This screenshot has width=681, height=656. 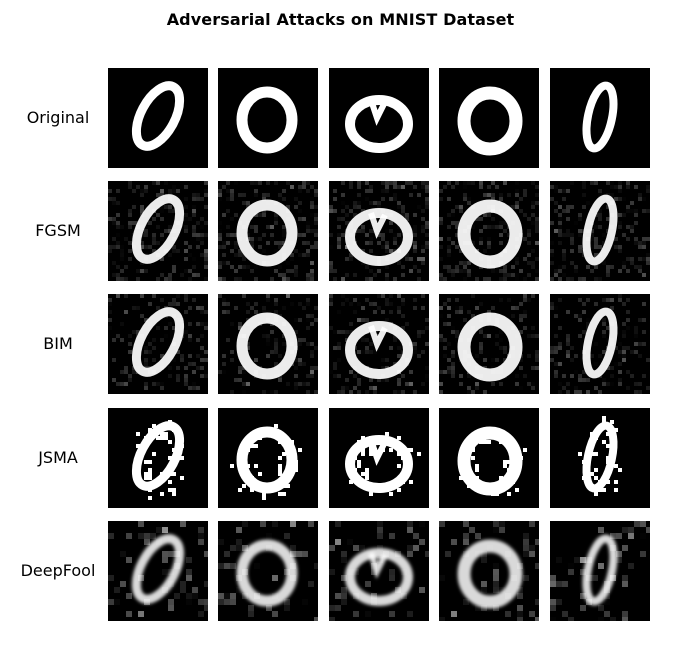 I want to click on figure-title: Adversarial Attacks on MNIST Dataset, so click(x=340, y=19).